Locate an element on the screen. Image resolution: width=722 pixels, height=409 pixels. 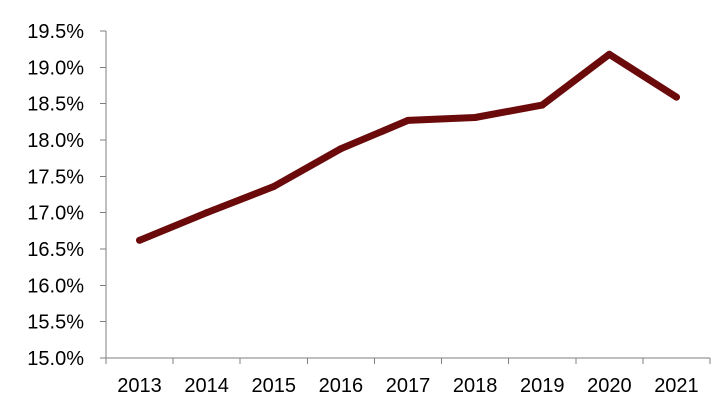
y-tick-label: 15.5% is located at coordinates (55, 323).